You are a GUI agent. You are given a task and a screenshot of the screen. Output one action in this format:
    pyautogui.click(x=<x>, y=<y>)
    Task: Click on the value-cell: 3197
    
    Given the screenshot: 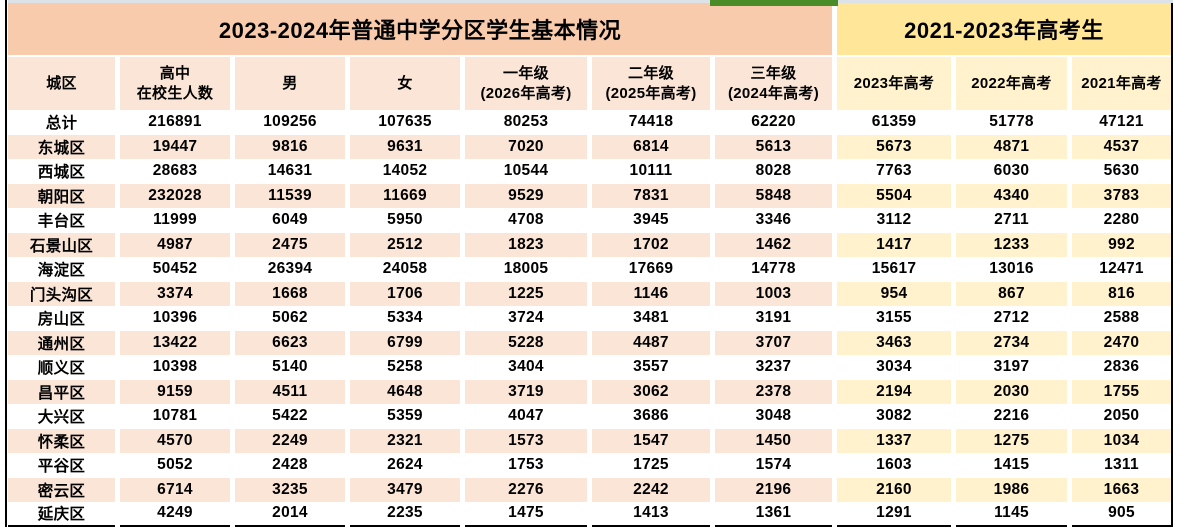 What is the action you would take?
    pyautogui.click(x=1011, y=367)
    